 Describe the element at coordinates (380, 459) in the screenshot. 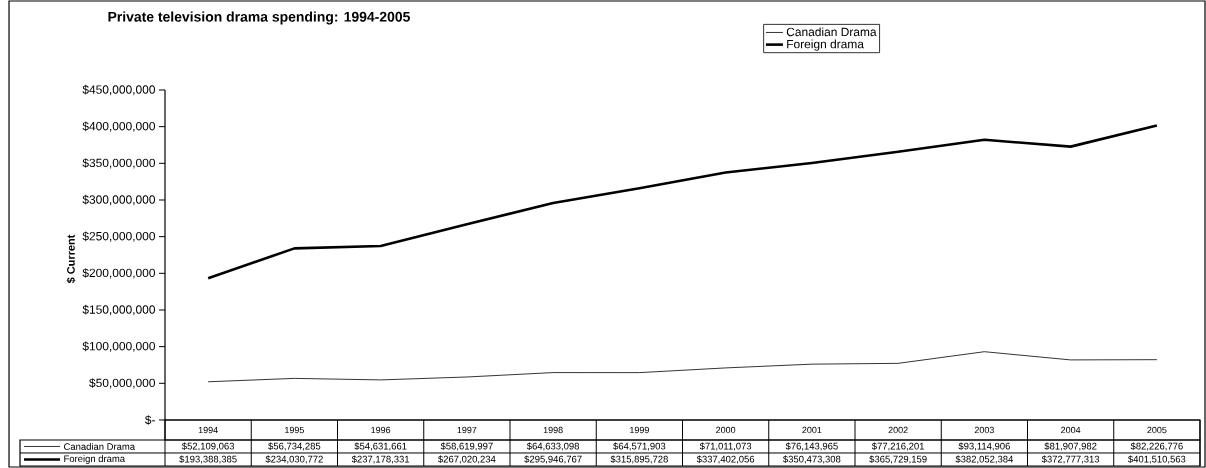

I see `data-label: $237,178,331` at that location.